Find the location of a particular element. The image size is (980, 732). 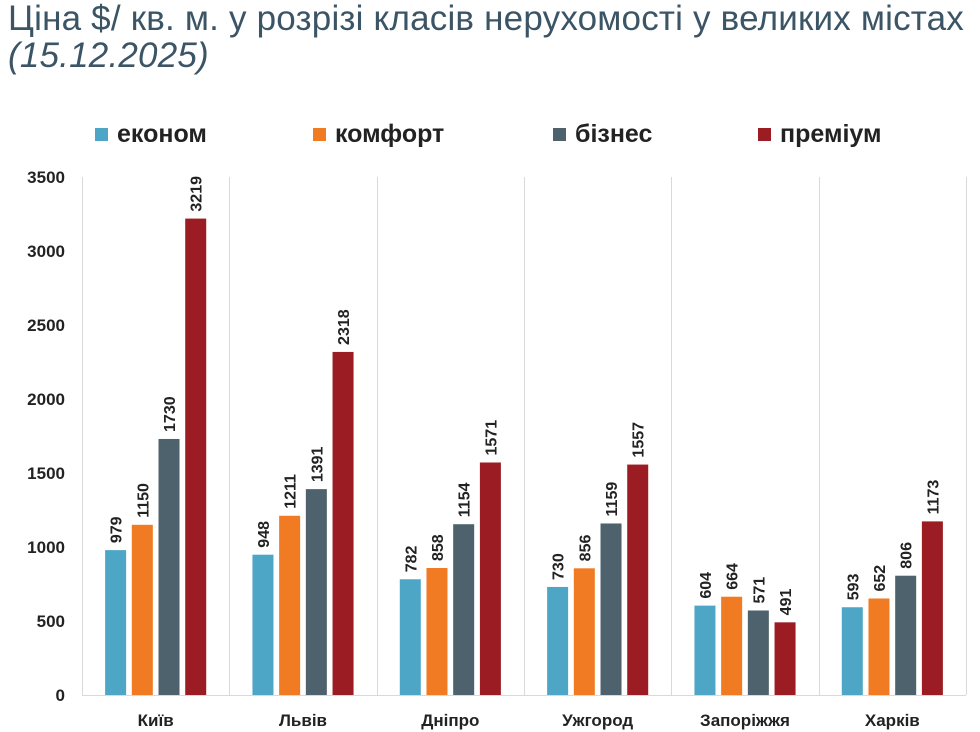

legend: економ комфорт бізнес преміум is located at coordinates (490, 134).